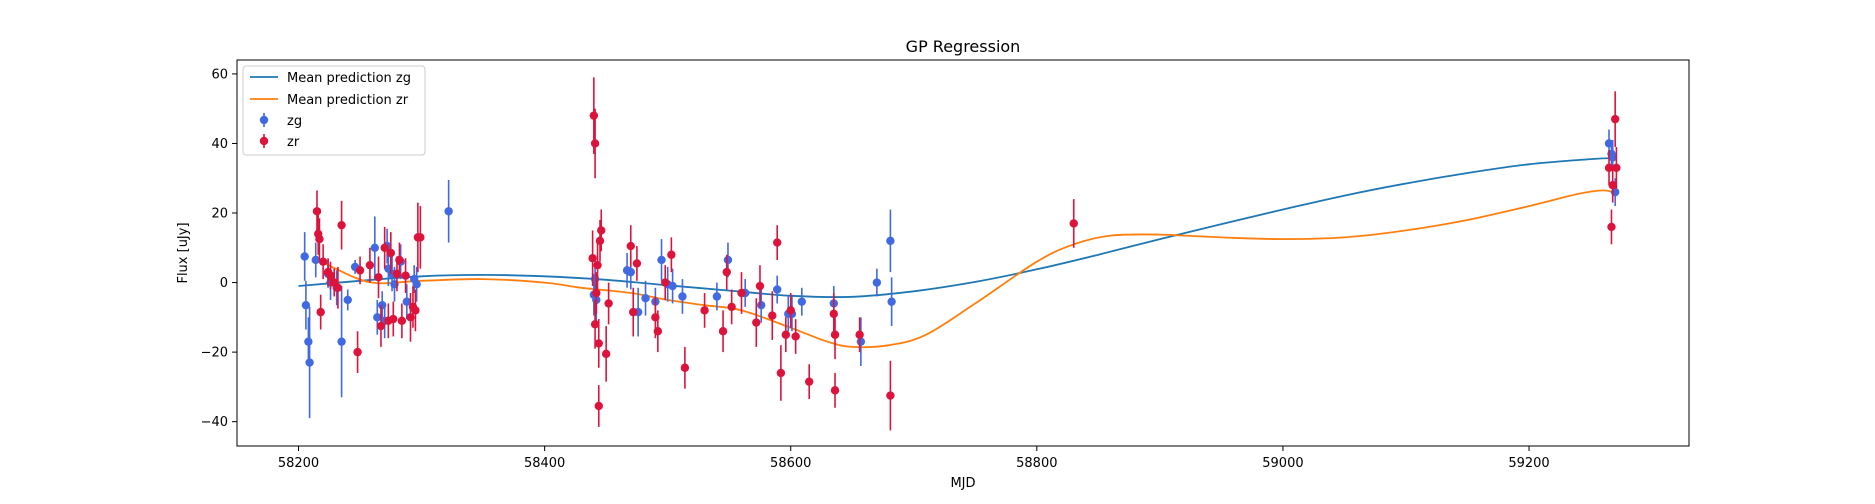  Describe the element at coordinates (348, 100) in the screenshot. I see `legend-label: Mean prediction zr` at that location.